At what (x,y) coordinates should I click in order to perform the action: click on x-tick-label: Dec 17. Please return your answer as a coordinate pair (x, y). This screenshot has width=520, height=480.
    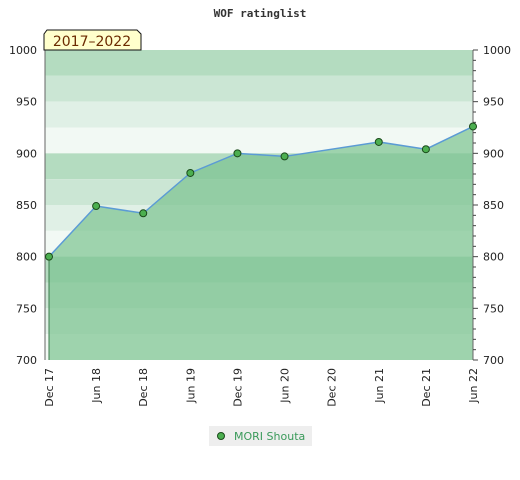
    Looking at the image, I should click on (49, 387).